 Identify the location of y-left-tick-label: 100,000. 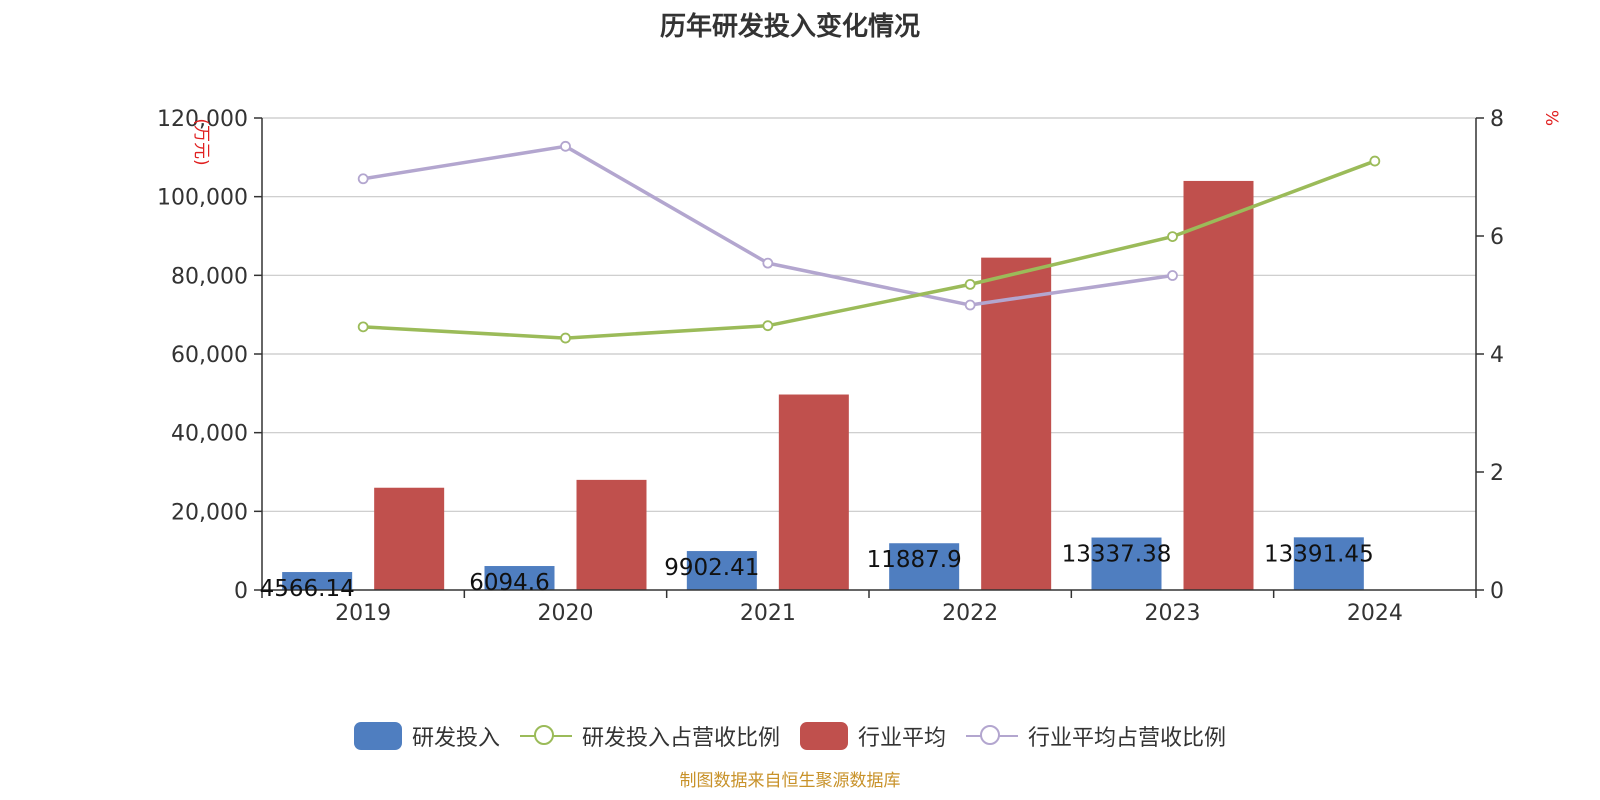
(202, 198).